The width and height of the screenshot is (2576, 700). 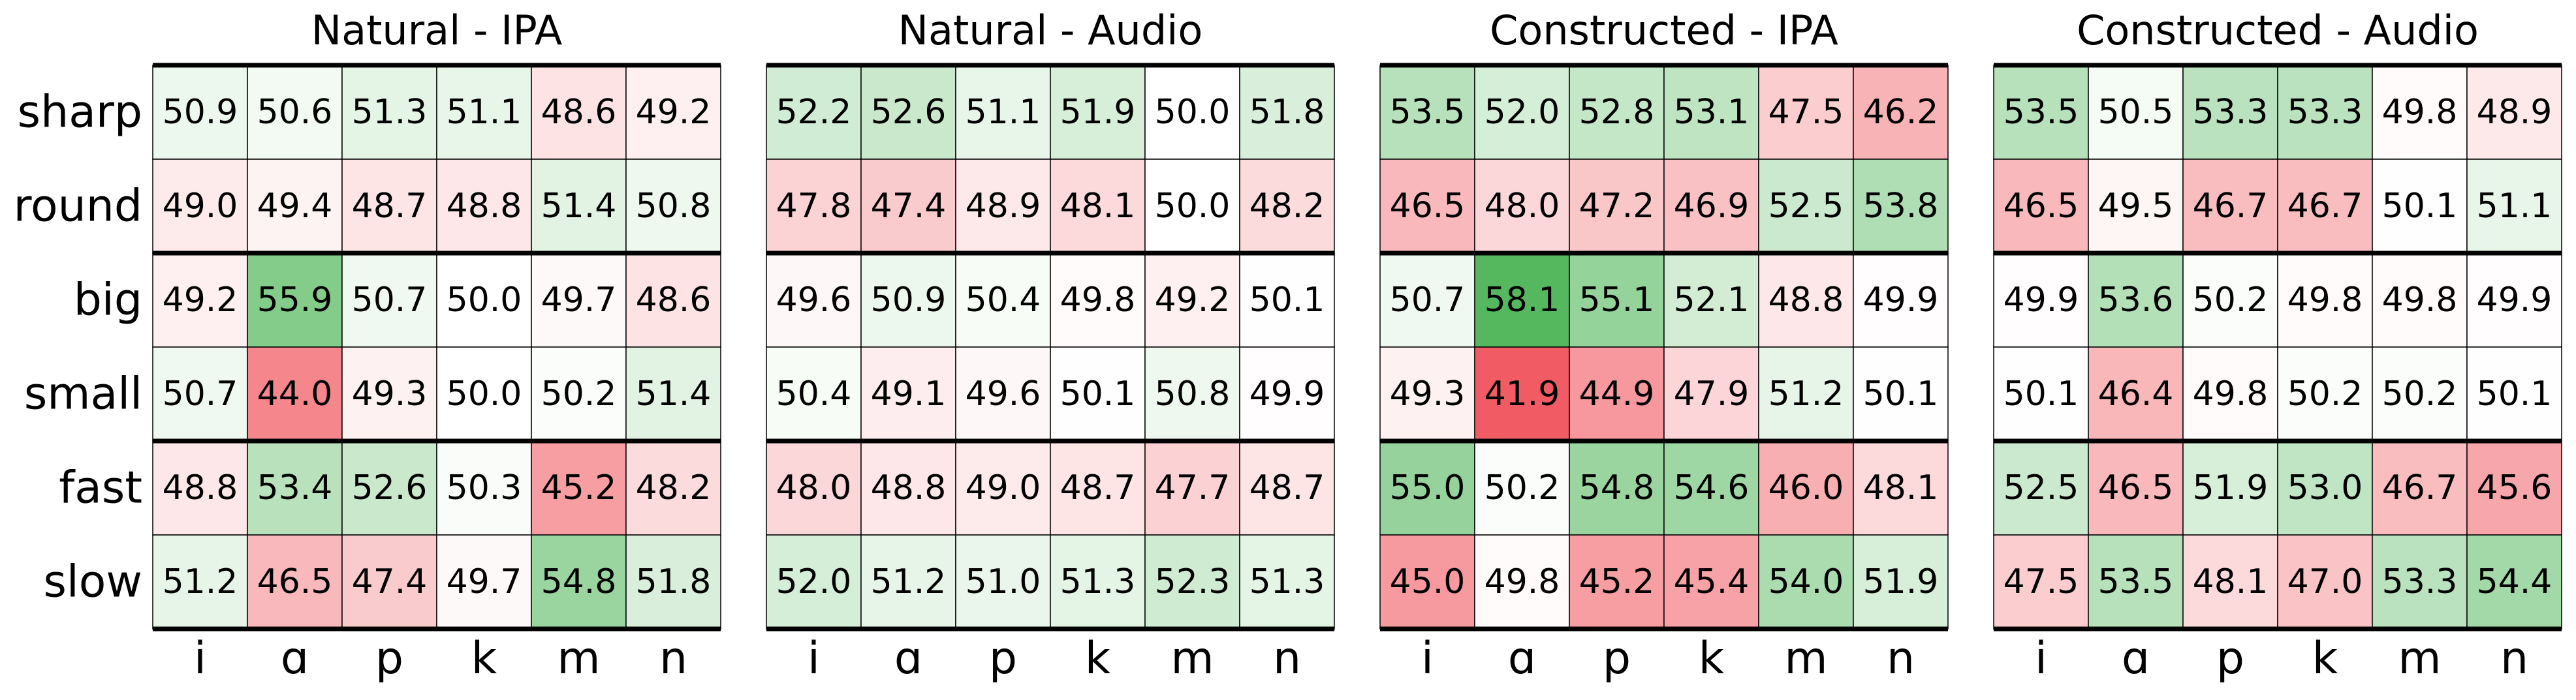 I want to click on cell-value: 53.5, so click(x=1428, y=112).